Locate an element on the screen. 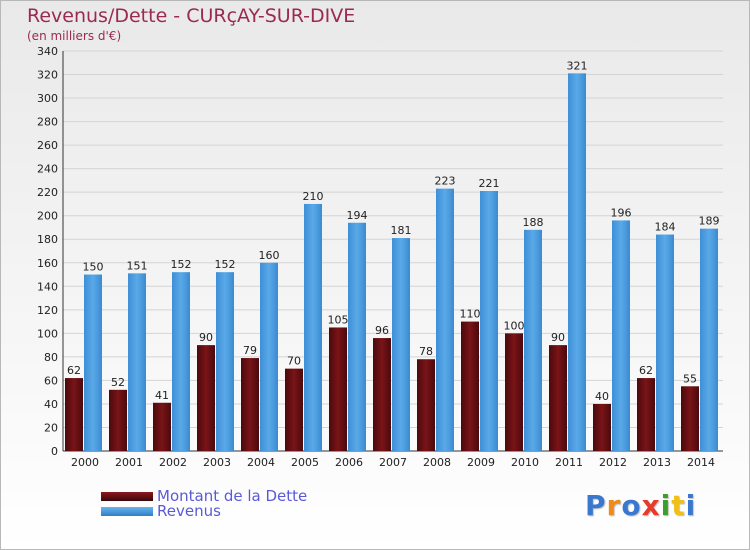  x-tick-label: 2005 is located at coordinates (305, 462).